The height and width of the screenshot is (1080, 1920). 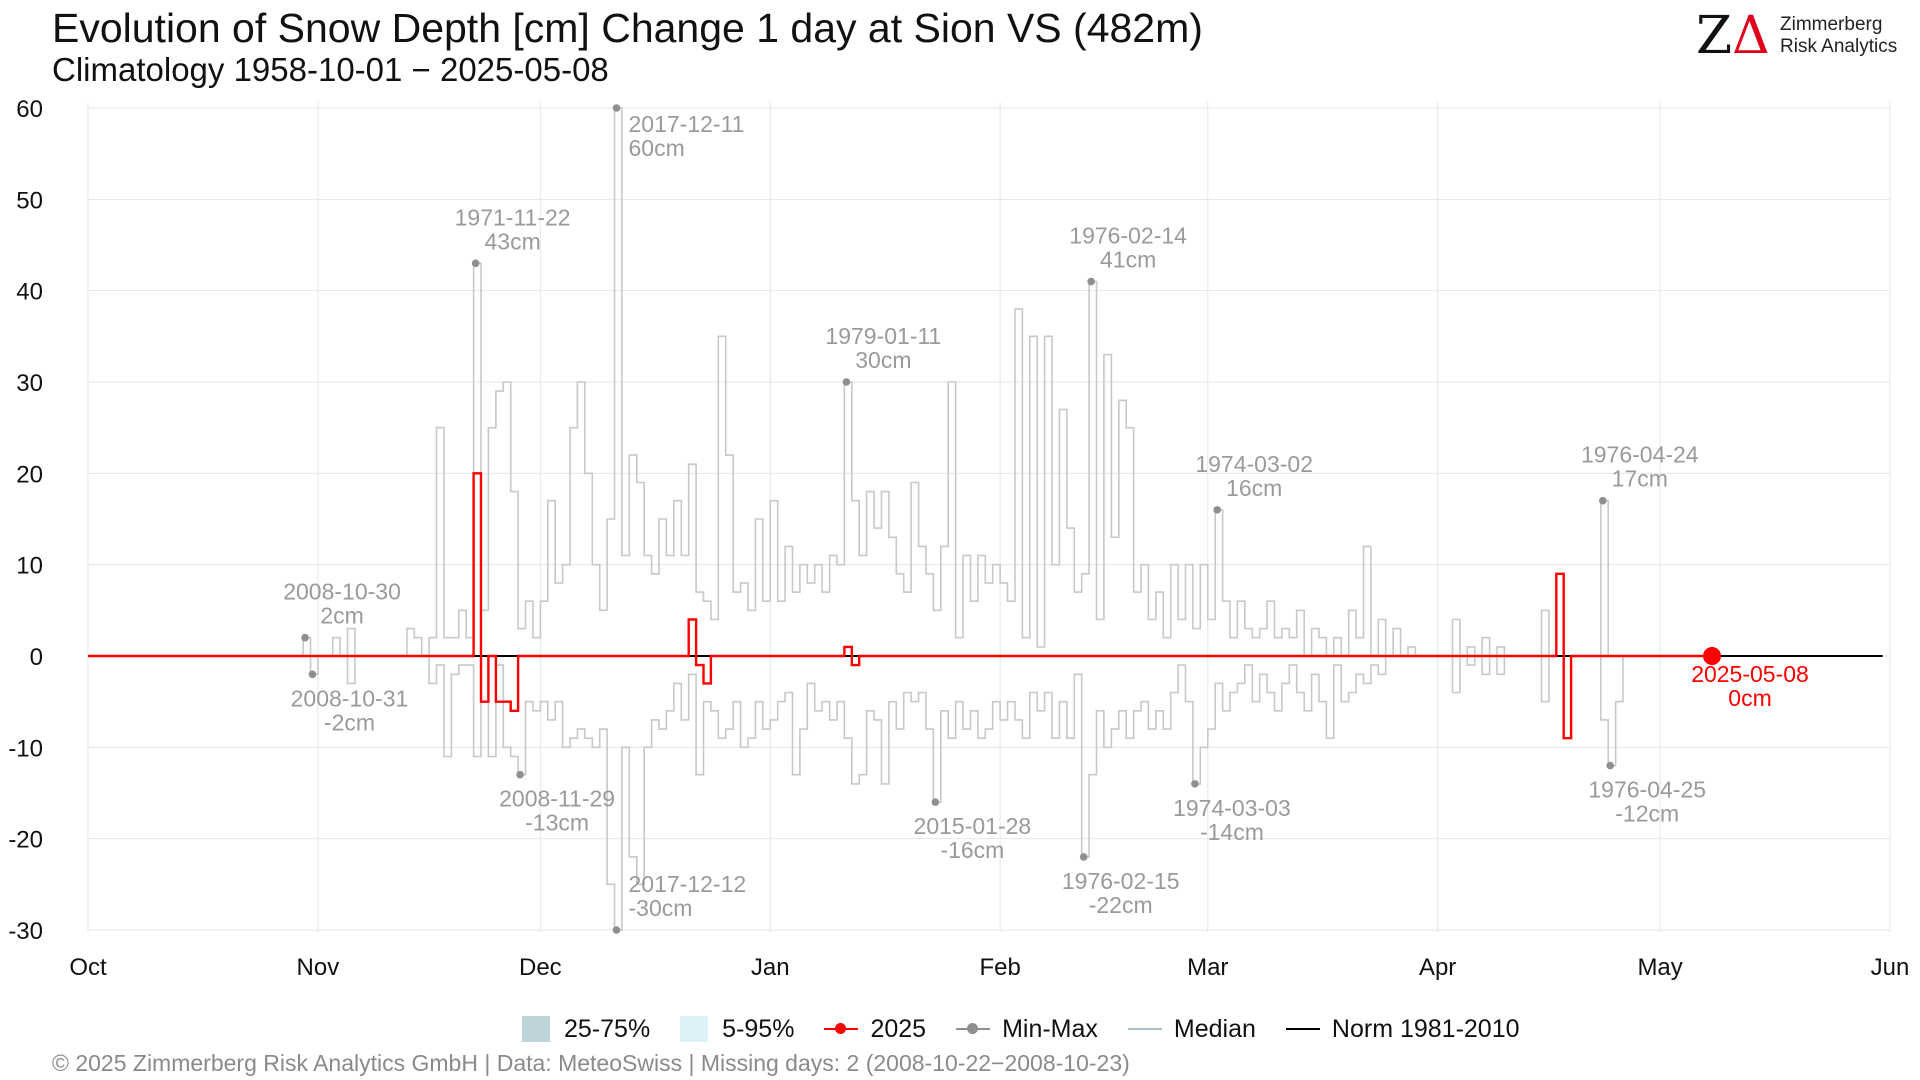 What do you see at coordinates (29, 200) in the screenshot?
I see `y-tick-label: 50` at bounding box center [29, 200].